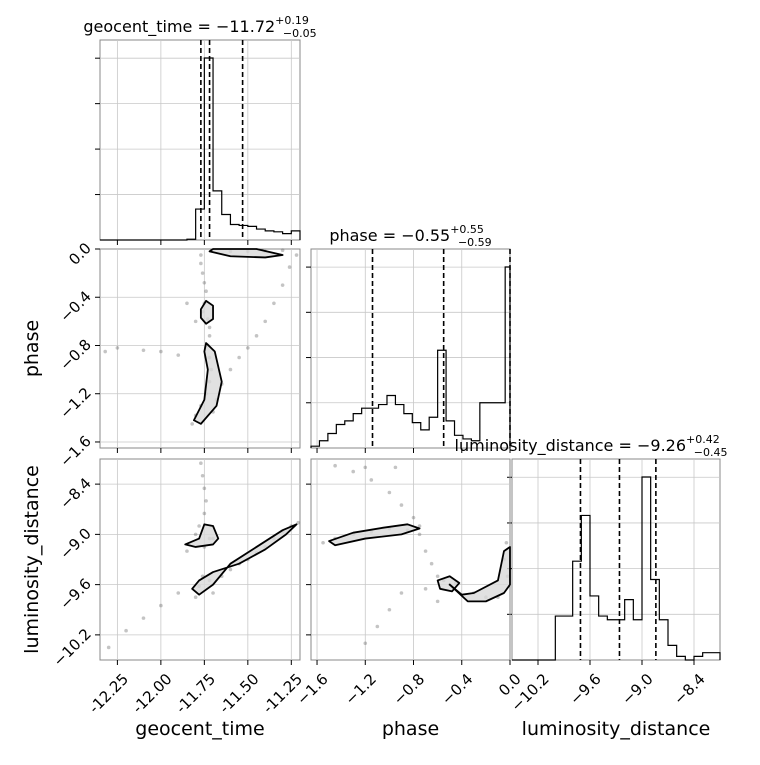 The image size is (760, 765). I want to click on hist-luminosity-distance-title: luminosity_distance = −9.26+0.42 −0.45, so click(591, 446).